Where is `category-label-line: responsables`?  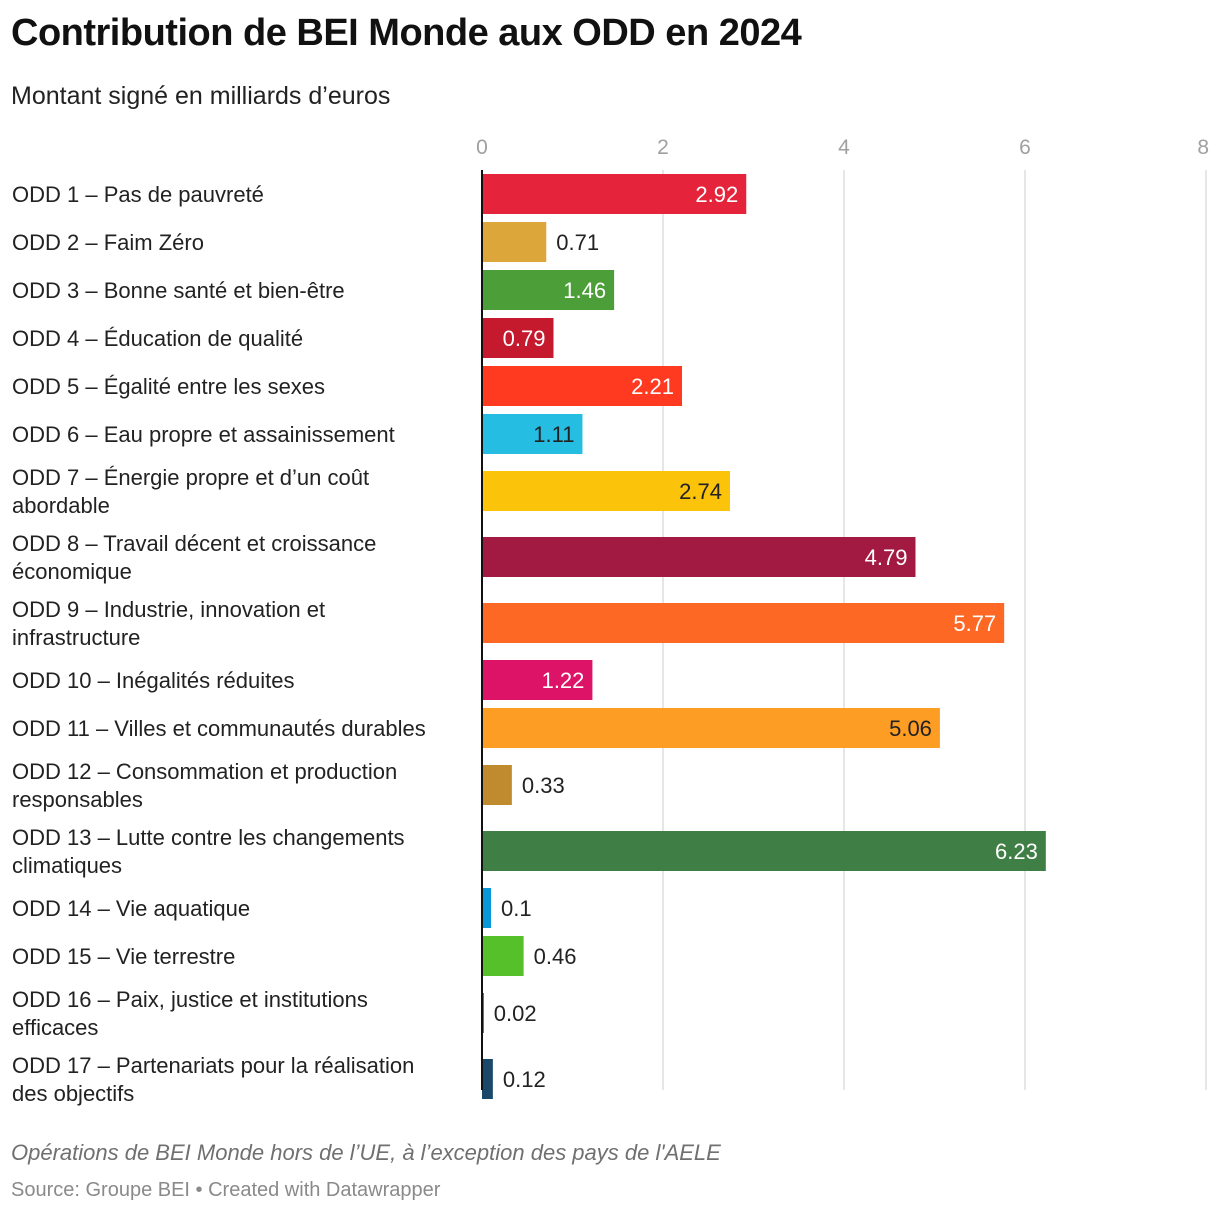
category-label-line: responsables is located at coordinates (77, 799).